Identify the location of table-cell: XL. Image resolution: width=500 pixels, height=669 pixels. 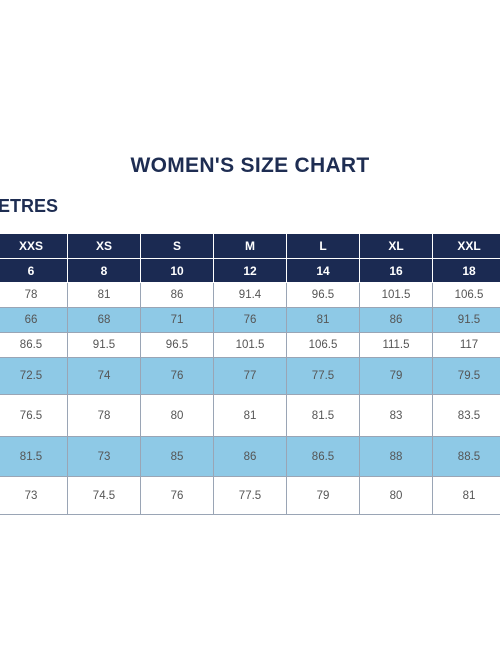
(396, 246).